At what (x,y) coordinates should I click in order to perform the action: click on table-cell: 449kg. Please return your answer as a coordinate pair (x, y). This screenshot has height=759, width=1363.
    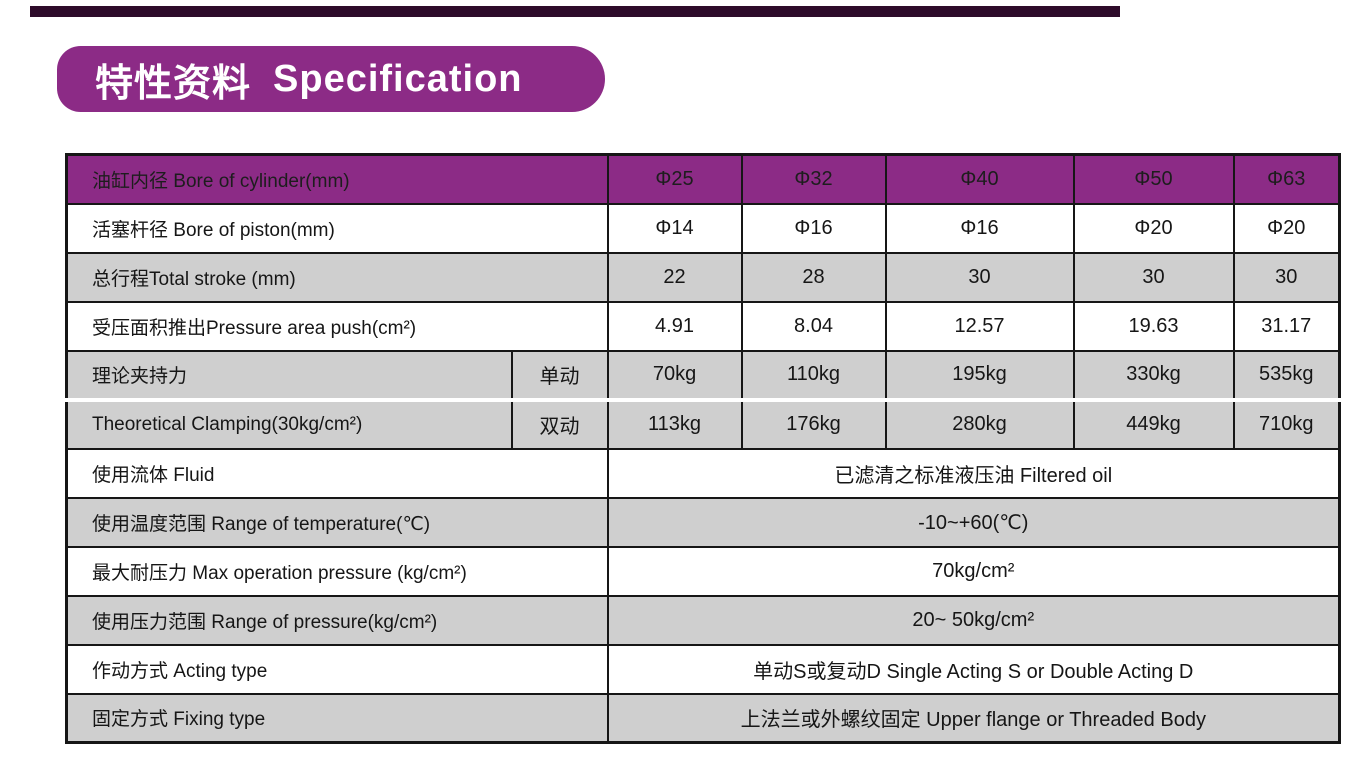
    Looking at the image, I should click on (1153, 423).